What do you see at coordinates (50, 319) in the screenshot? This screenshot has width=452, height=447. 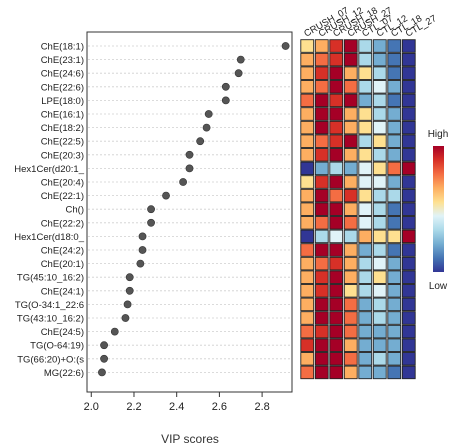 I see `feature-label: TG(43:10_16:2)` at bounding box center [50, 319].